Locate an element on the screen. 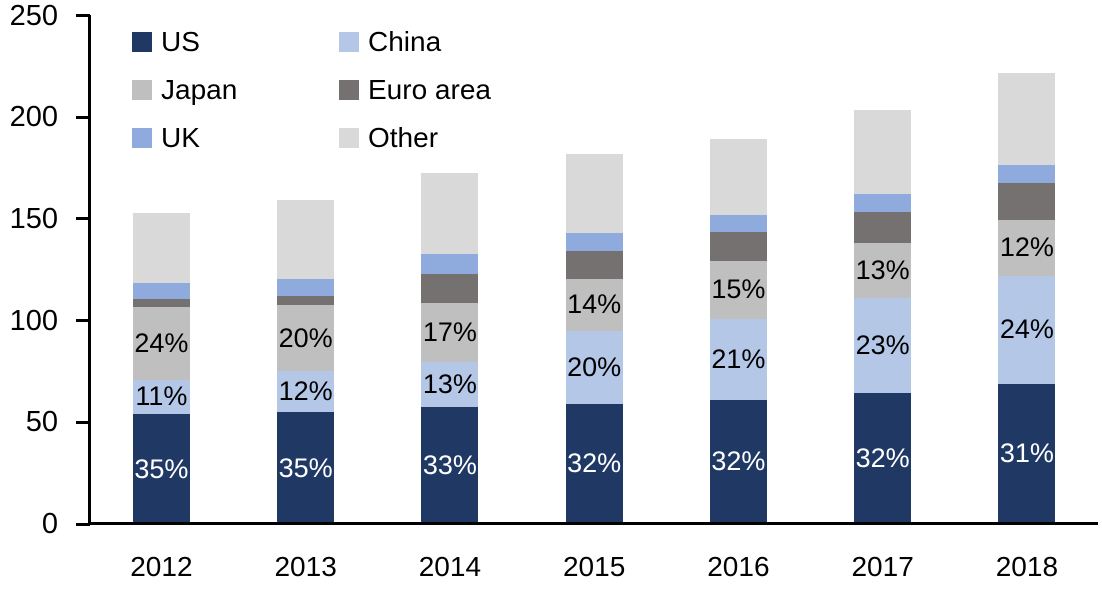 This screenshot has width=1102, height=598. bar-label-china-2018: 24% is located at coordinates (1026, 329).